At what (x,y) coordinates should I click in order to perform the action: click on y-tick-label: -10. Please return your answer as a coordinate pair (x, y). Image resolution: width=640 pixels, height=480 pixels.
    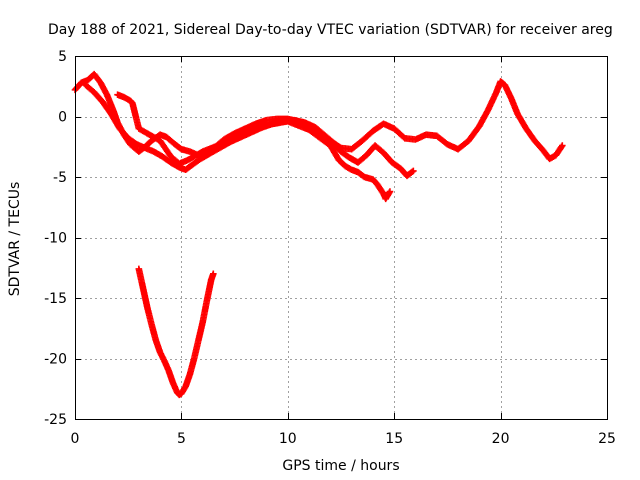
    Looking at the image, I should click on (55, 239).